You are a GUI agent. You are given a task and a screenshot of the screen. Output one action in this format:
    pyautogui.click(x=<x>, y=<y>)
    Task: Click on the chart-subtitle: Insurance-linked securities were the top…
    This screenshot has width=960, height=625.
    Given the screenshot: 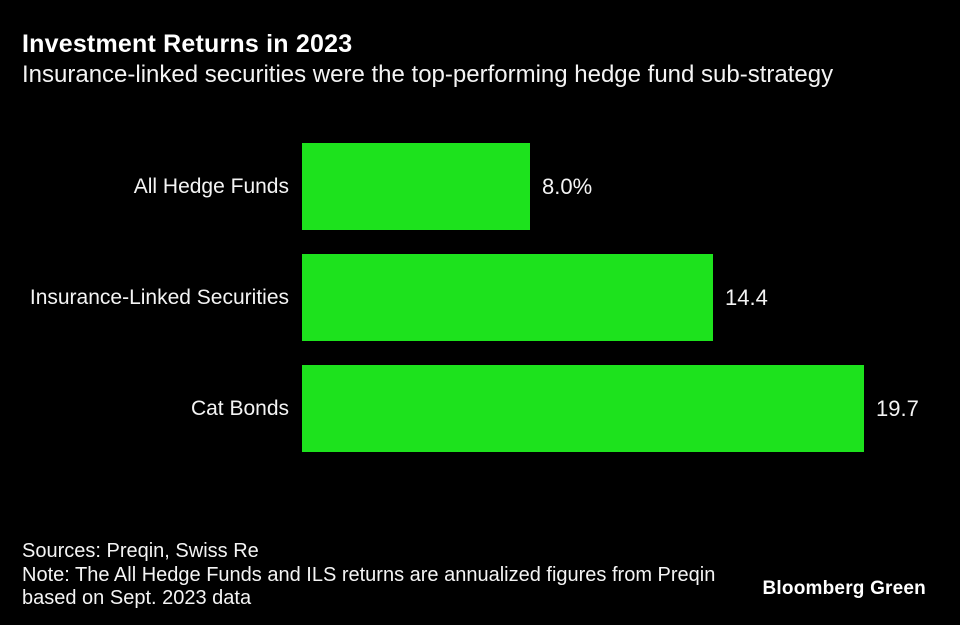 What is the action you would take?
    pyautogui.click(x=428, y=74)
    